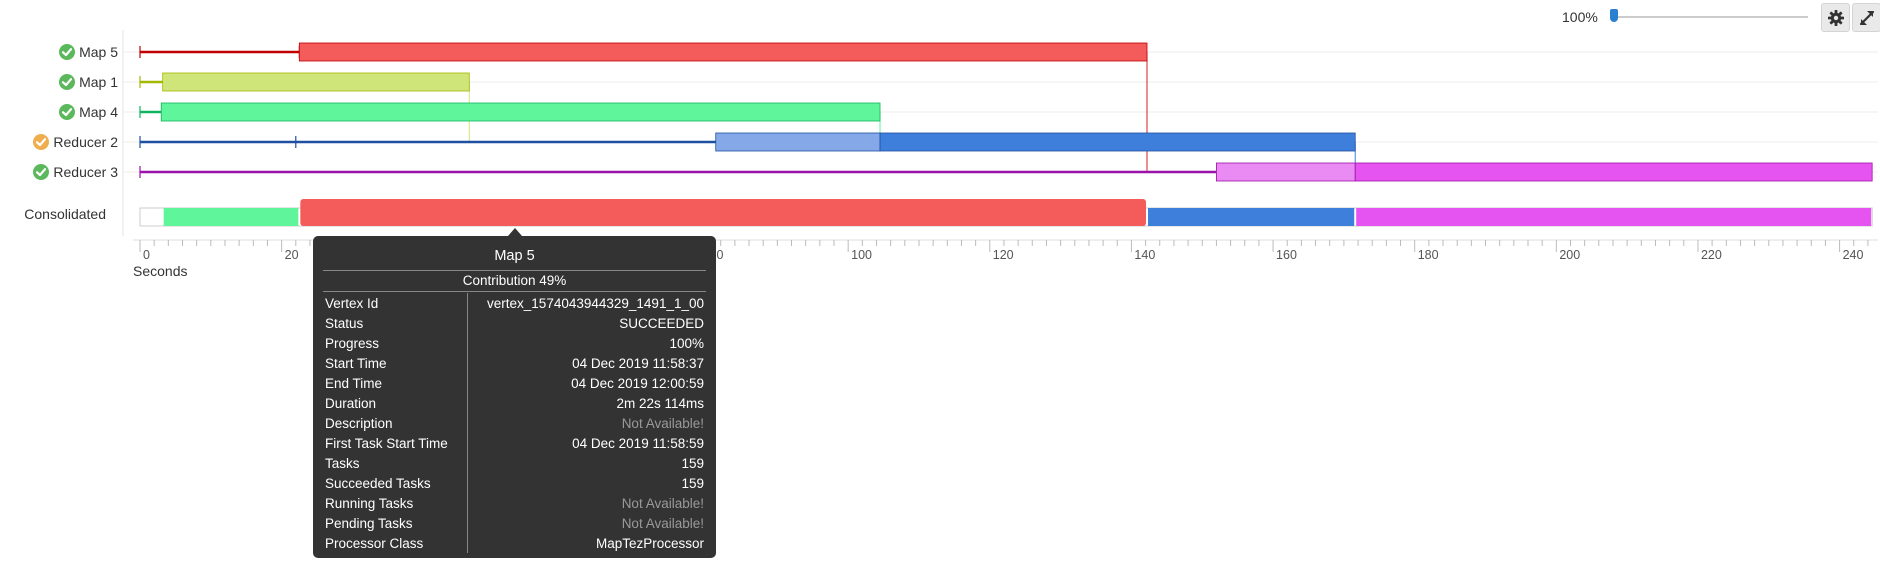 Image resolution: width=1880 pixels, height=571 pixels. Describe the element at coordinates (1428, 255) in the screenshot. I see `x-tick-label: 180` at that location.